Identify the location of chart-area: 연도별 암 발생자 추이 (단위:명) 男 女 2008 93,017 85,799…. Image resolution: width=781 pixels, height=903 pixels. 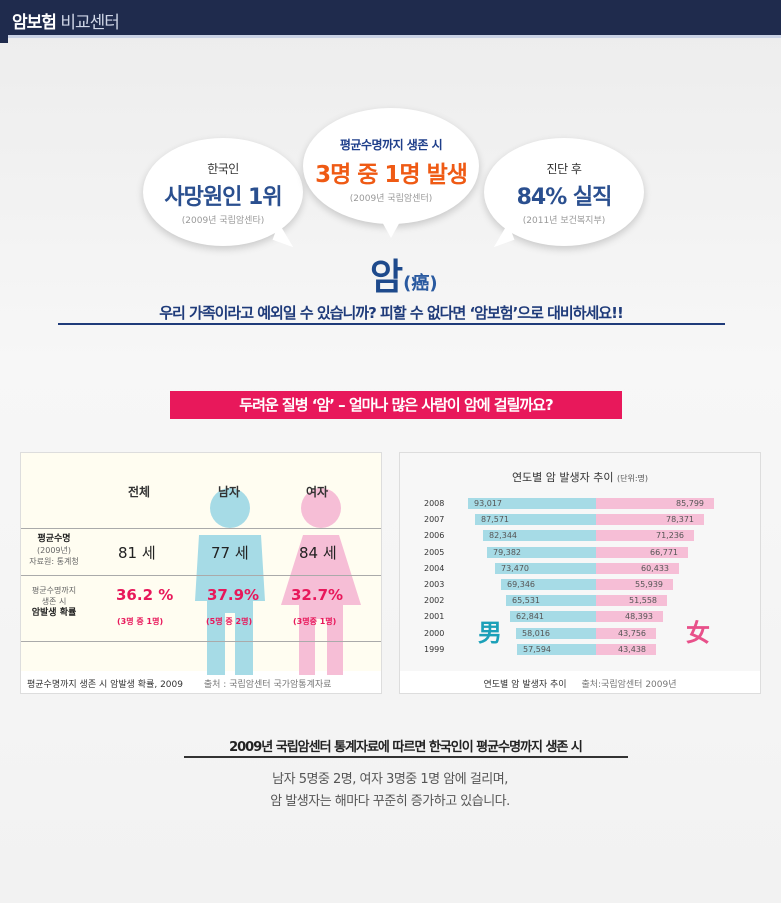
(580, 562).